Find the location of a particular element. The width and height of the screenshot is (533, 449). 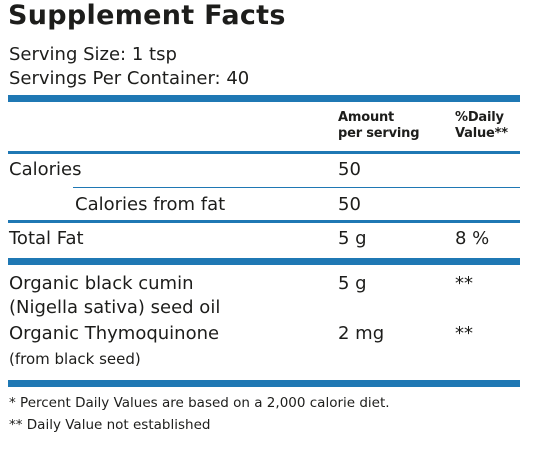

calories-from-fat-label: Calories from fat is located at coordinates (150, 204).